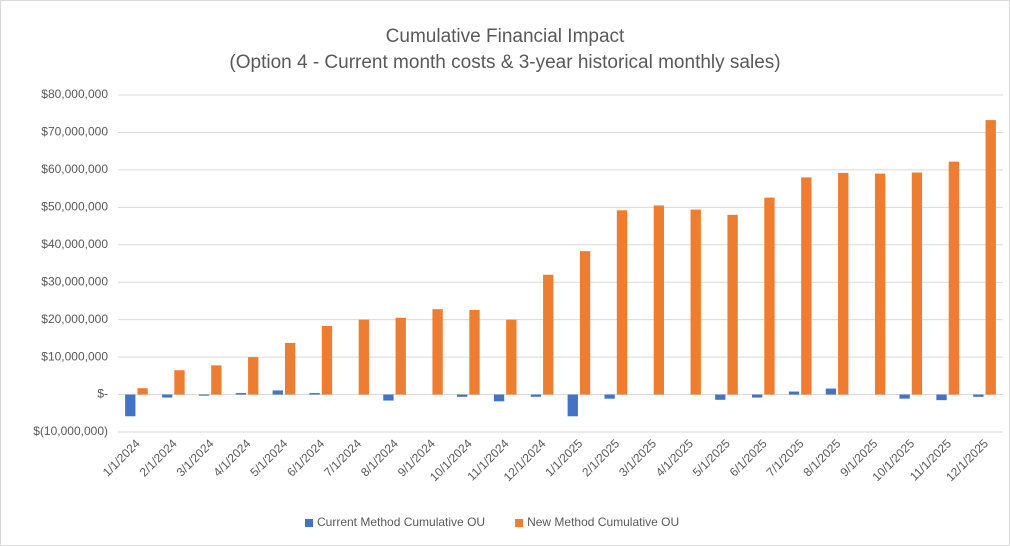 The image size is (1010, 546). What do you see at coordinates (74, 281) in the screenshot?
I see `y-tick-label: $30,000,000` at bounding box center [74, 281].